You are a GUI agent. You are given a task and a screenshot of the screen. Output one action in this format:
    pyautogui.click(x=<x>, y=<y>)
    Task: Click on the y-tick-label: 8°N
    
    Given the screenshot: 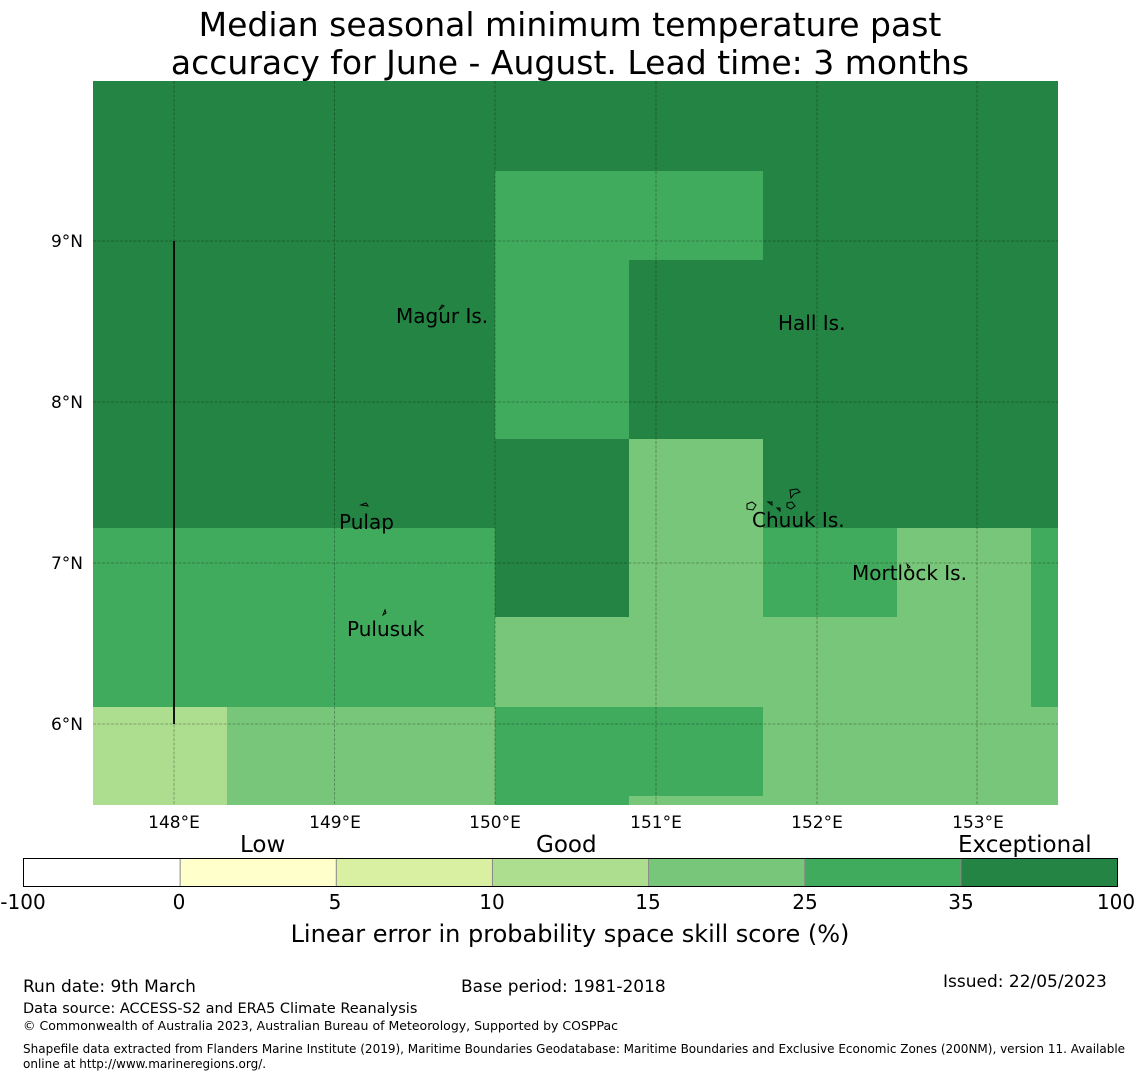 What is the action you would take?
    pyautogui.click(x=67, y=403)
    